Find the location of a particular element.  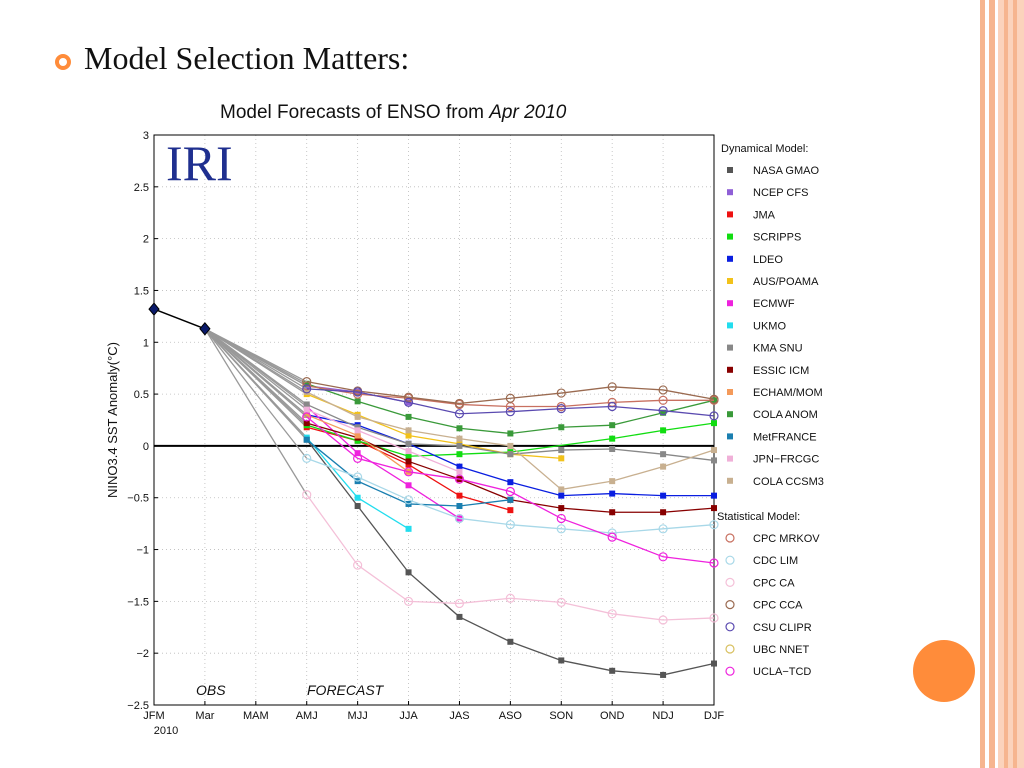

x-tick-label: JFM is located at coordinates (153, 716).